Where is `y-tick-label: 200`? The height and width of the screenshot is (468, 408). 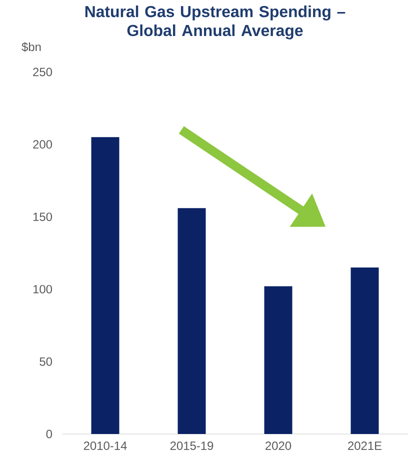 y-tick-label: 200 is located at coordinates (42, 144).